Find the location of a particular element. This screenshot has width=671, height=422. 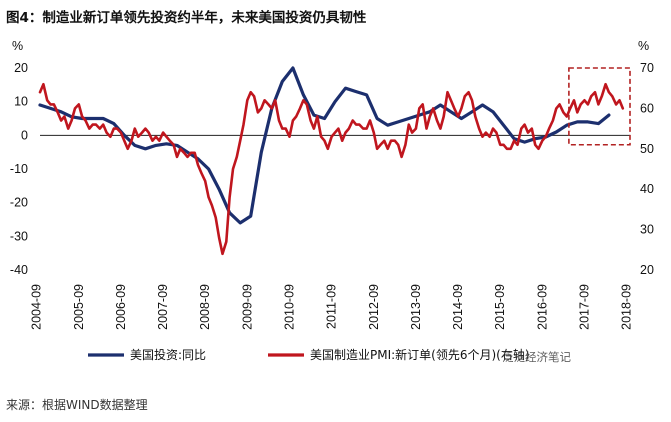

left-tick-label: -30 is located at coordinates (19, 236).